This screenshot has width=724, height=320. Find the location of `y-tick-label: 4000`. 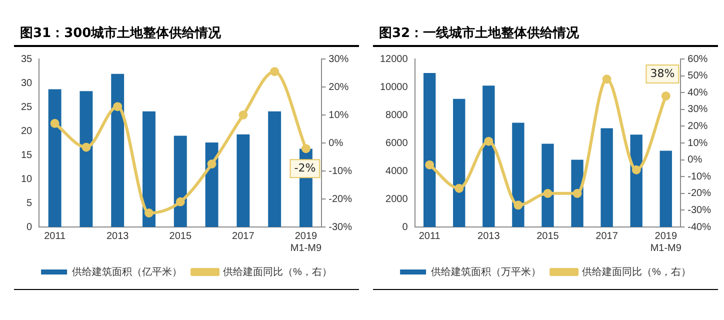

y-tick-label: 4000 is located at coordinates (397, 171).